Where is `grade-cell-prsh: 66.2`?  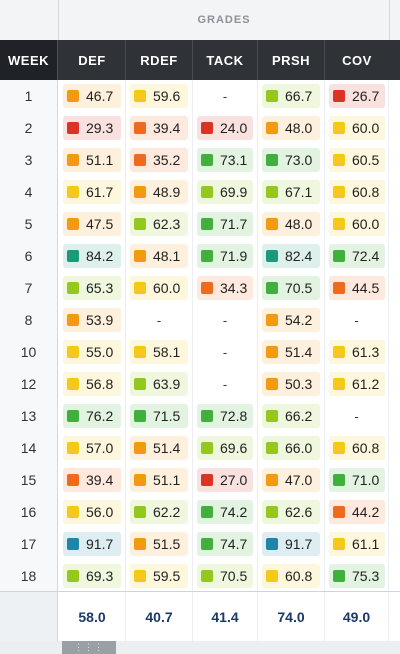 grade-cell-prsh: 66.2 is located at coordinates (291, 416).